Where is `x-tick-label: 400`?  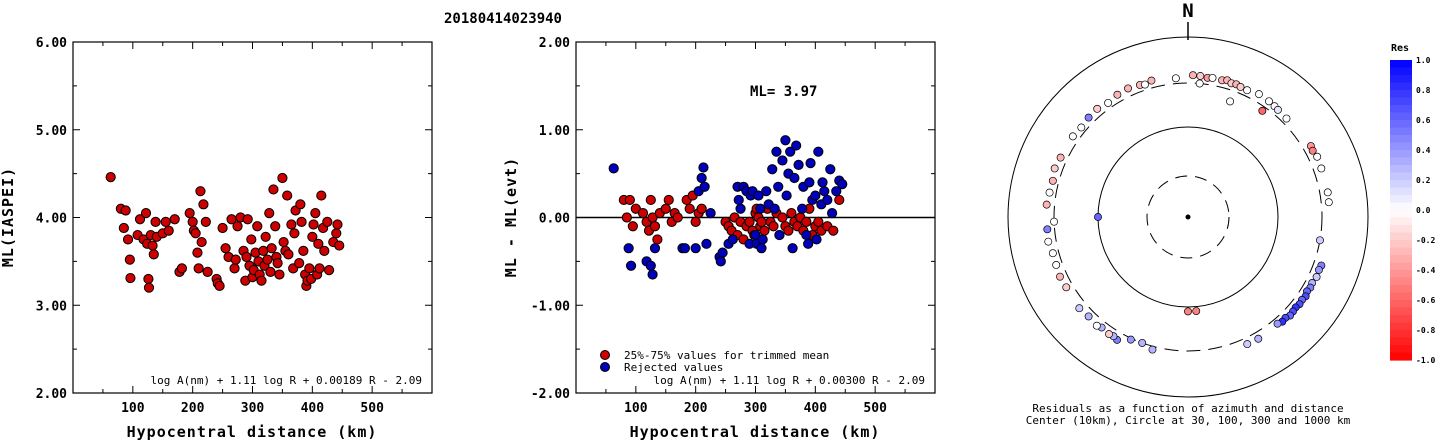
x-tick-label: 400 is located at coordinates (313, 408).